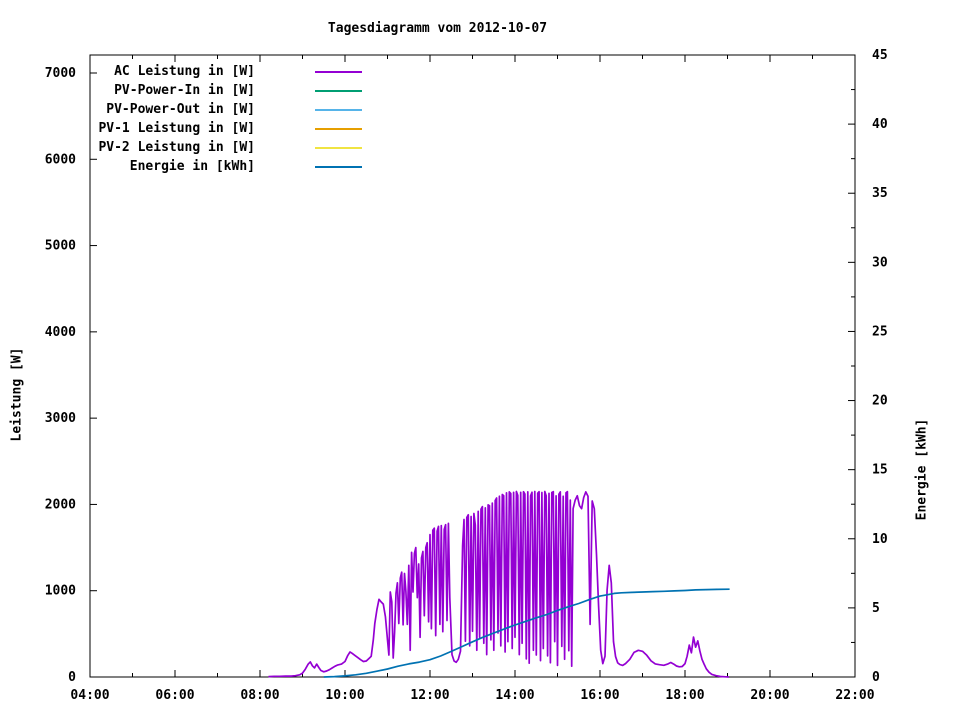  Describe the element at coordinates (880, 55) in the screenshot. I see `y-right-tick-label: 45` at that location.